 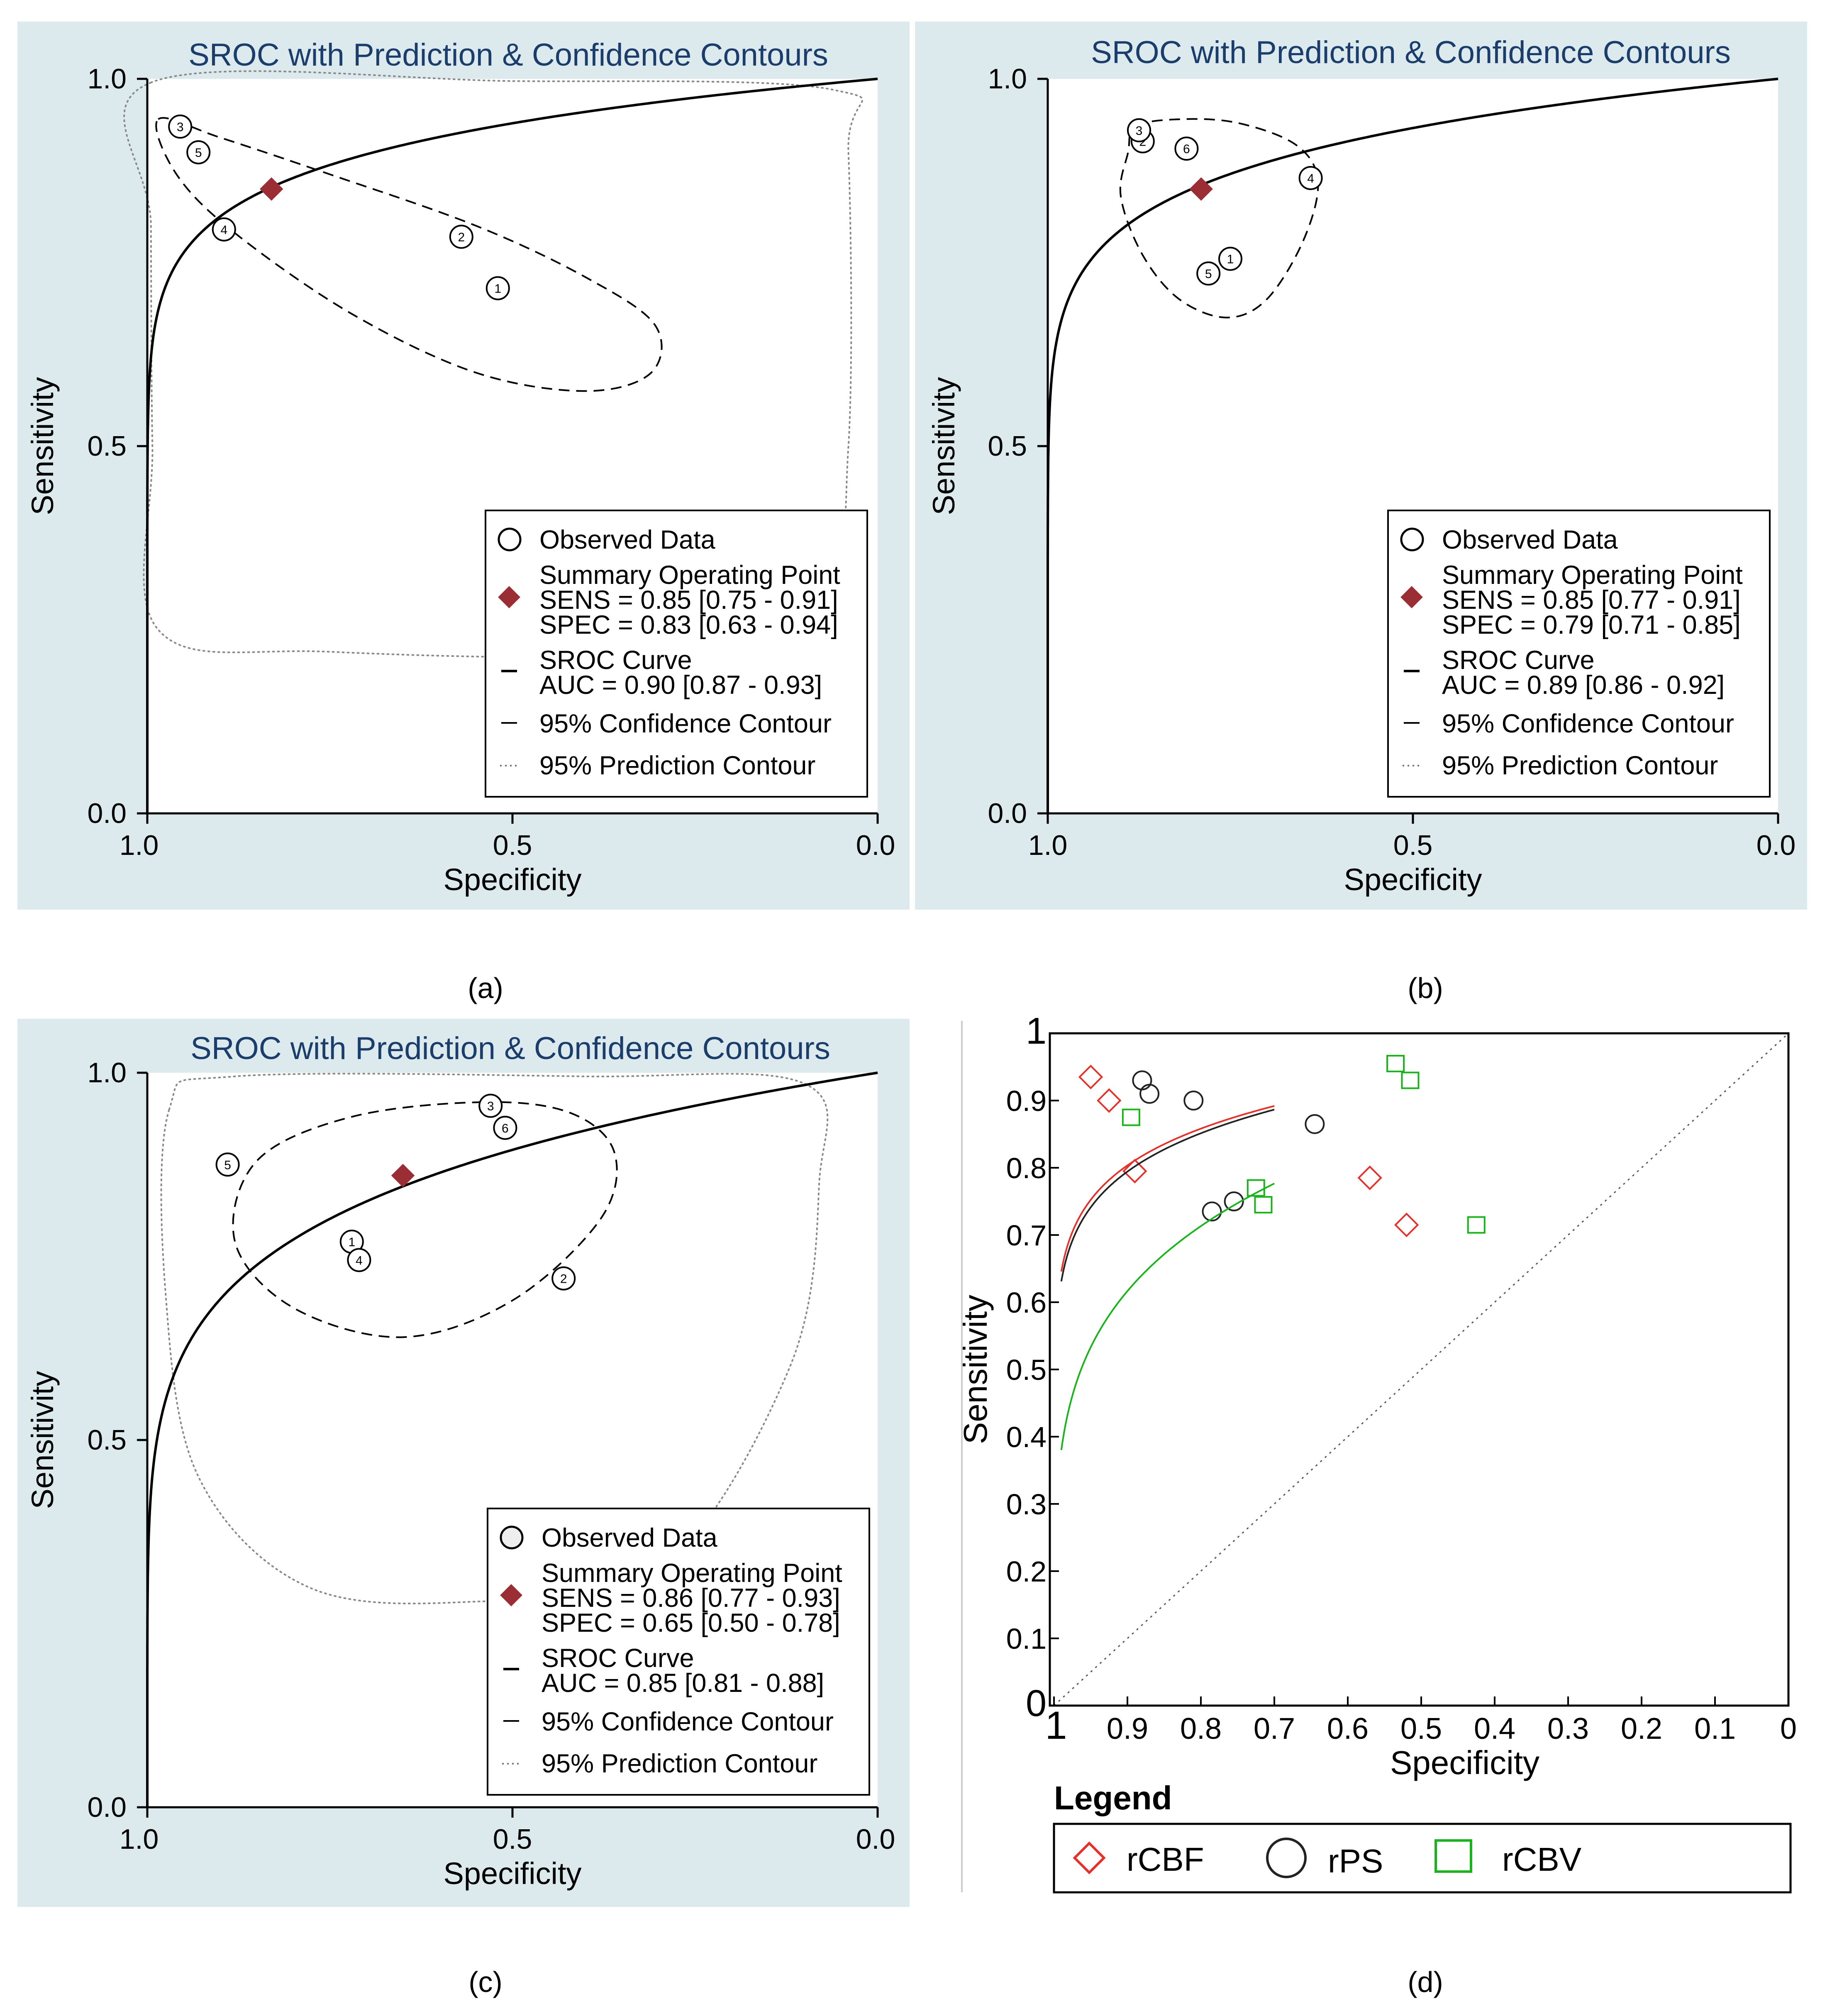 I want to click on panel-b-legend-box, so click(x=1579, y=654).